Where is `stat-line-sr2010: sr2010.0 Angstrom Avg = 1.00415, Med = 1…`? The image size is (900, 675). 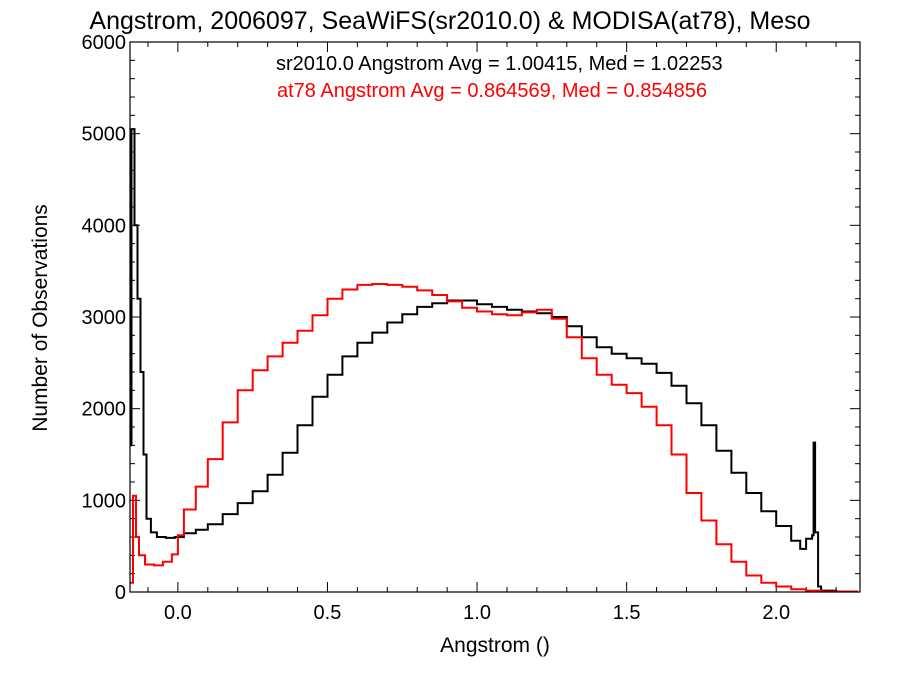
stat-line-sr2010: sr2010.0 Angstrom Avg = 1.00415, Med = 1… is located at coordinates (499, 64).